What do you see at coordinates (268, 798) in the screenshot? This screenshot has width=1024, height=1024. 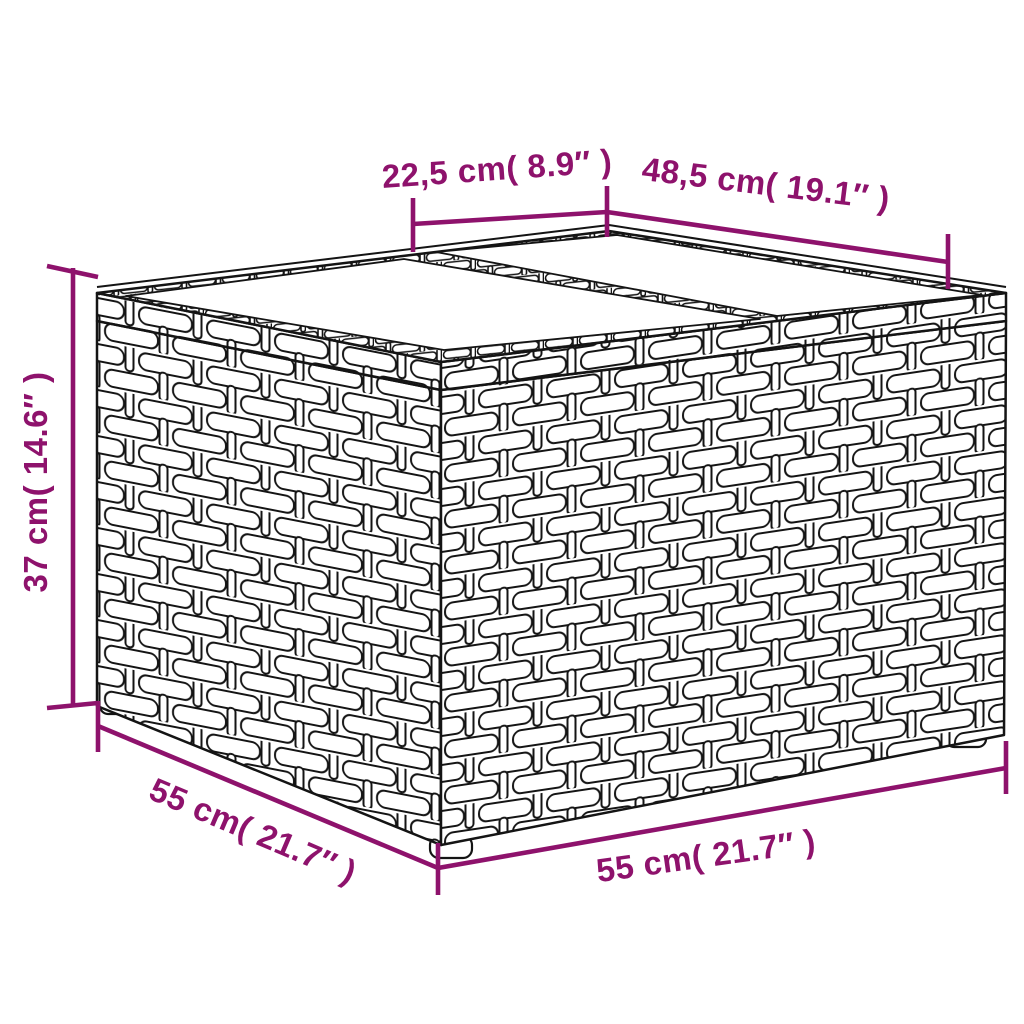 I see `dim-depth` at bounding box center [268, 798].